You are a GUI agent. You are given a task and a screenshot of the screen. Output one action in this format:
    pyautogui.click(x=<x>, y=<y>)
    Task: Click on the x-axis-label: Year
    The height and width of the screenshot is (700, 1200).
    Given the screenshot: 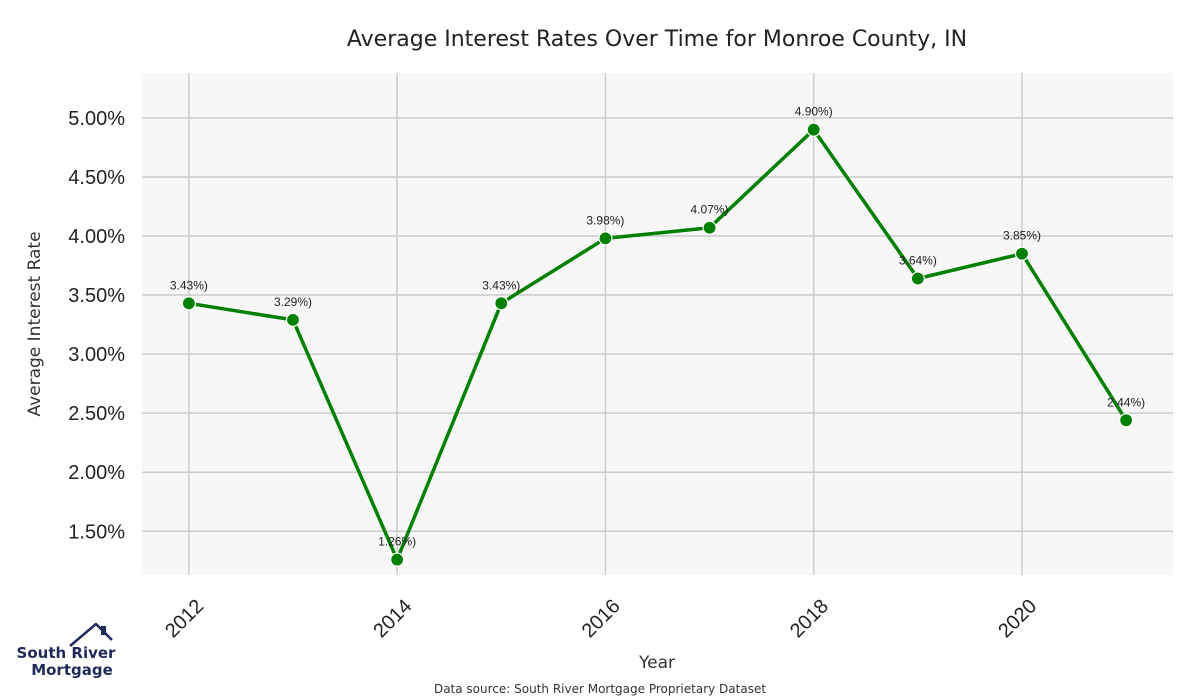 What is the action you would take?
    pyautogui.click(x=656, y=663)
    